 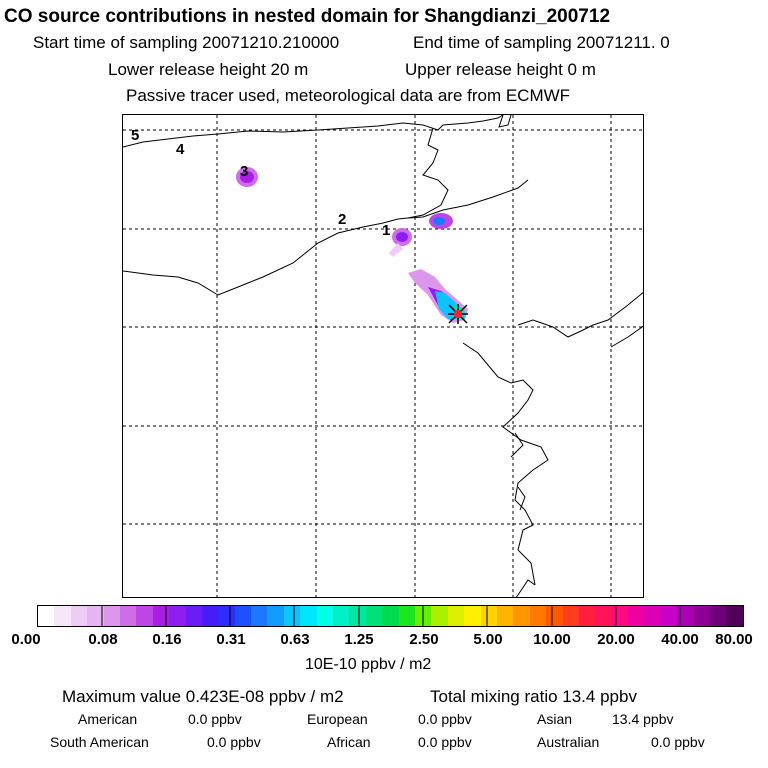 What do you see at coordinates (359, 639) in the screenshot?
I see `colorbar-tick: 1.25` at bounding box center [359, 639].